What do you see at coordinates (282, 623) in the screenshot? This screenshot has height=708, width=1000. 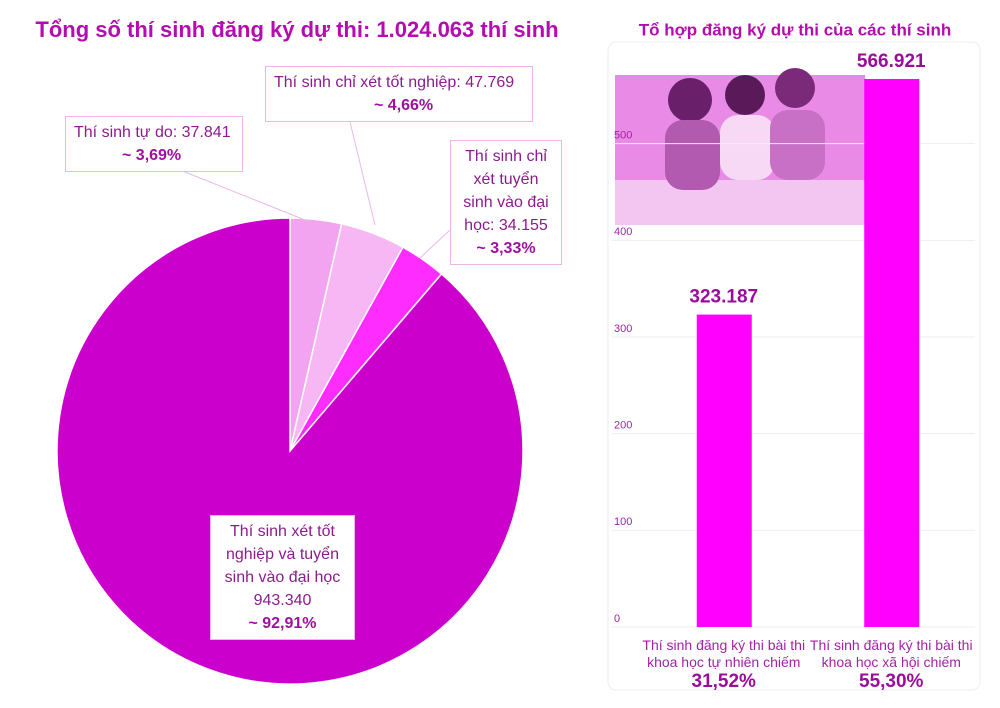 I see `slice-percent: ~ 92,91%` at bounding box center [282, 623].